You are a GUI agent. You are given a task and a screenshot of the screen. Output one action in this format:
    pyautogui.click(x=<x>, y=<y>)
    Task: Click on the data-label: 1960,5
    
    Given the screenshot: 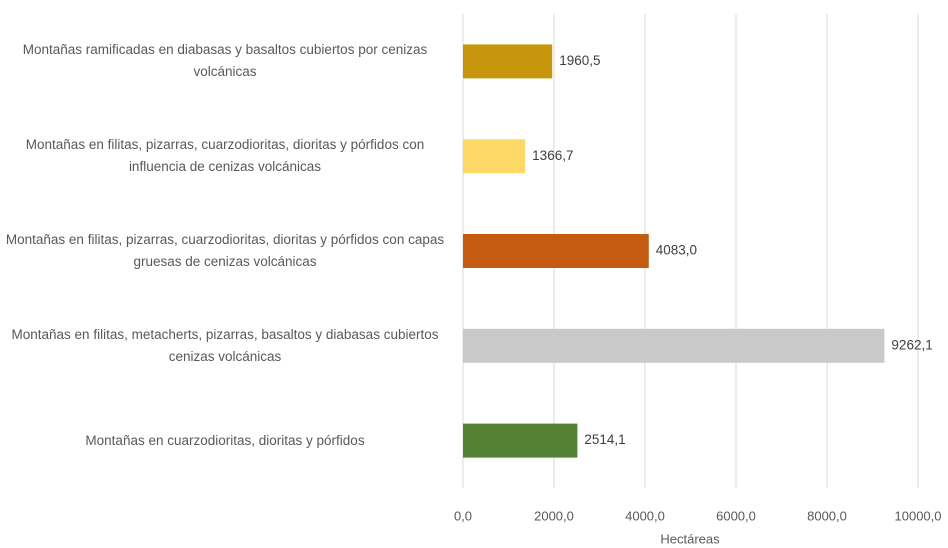 What is the action you would take?
    pyautogui.click(x=579, y=60)
    